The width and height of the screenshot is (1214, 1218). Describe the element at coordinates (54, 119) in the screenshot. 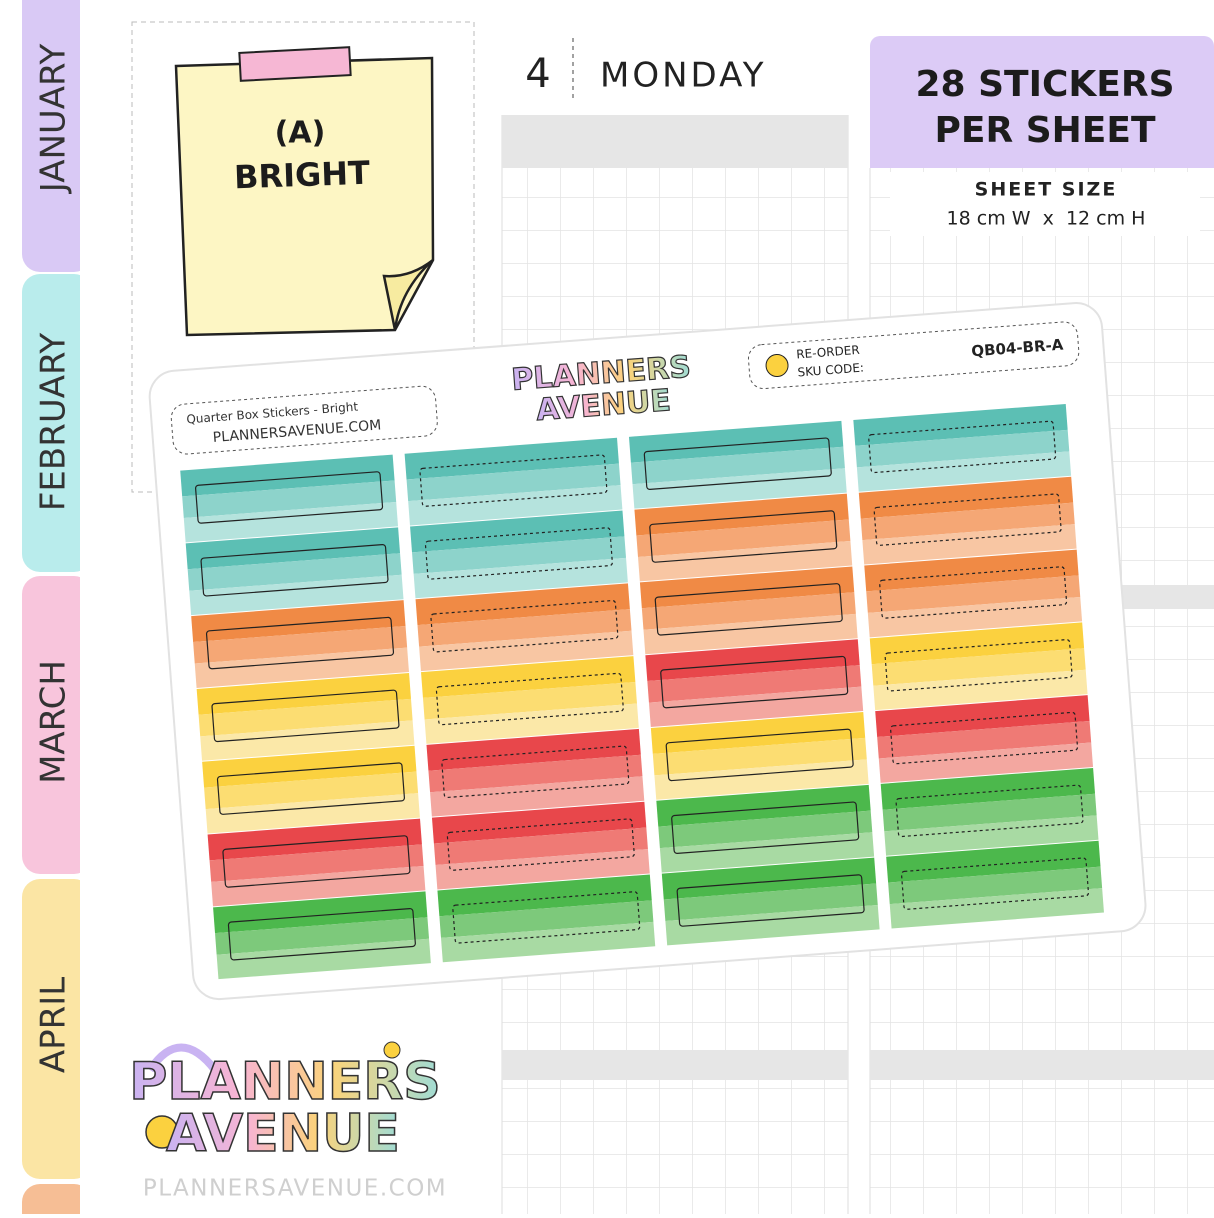

I see `tab-label: JANUARY` at that location.